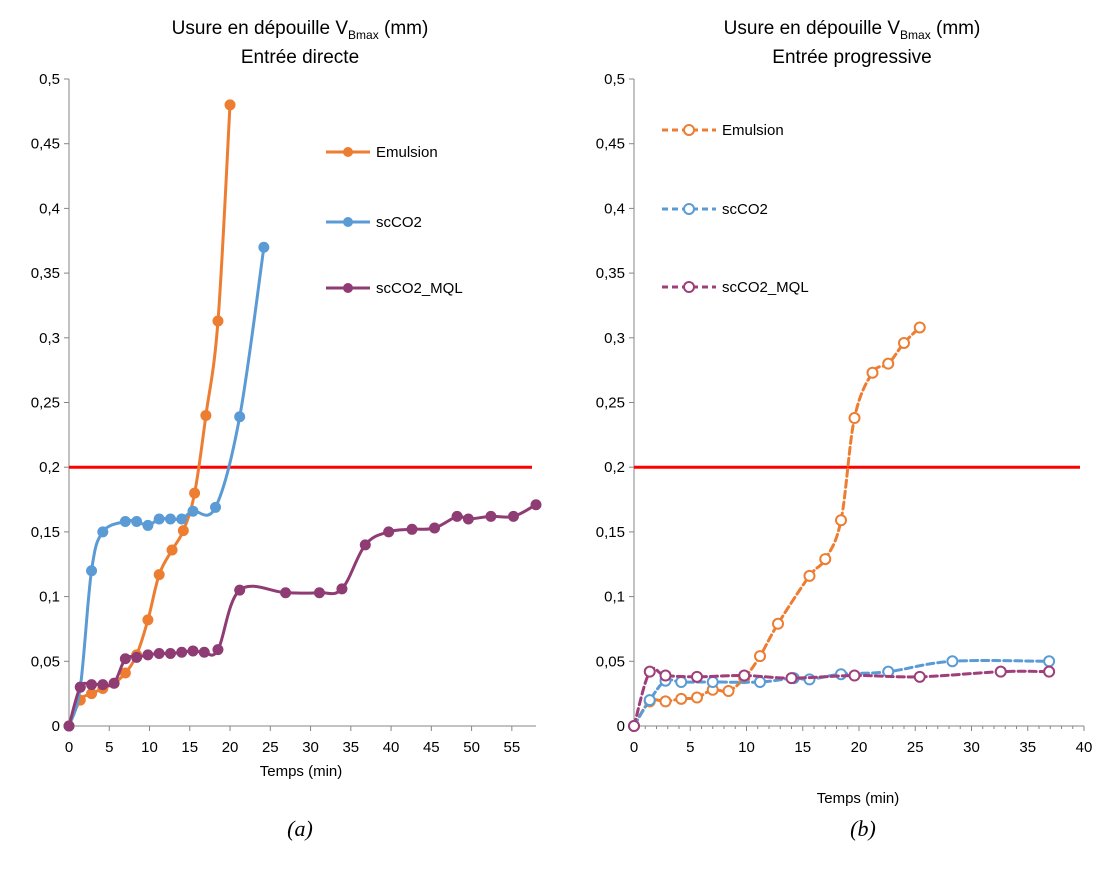 This screenshot has width=1099, height=875. What do you see at coordinates (270, 747) in the screenshot?
I see `x-tick-label: 25` at bounding box center [270, 747].